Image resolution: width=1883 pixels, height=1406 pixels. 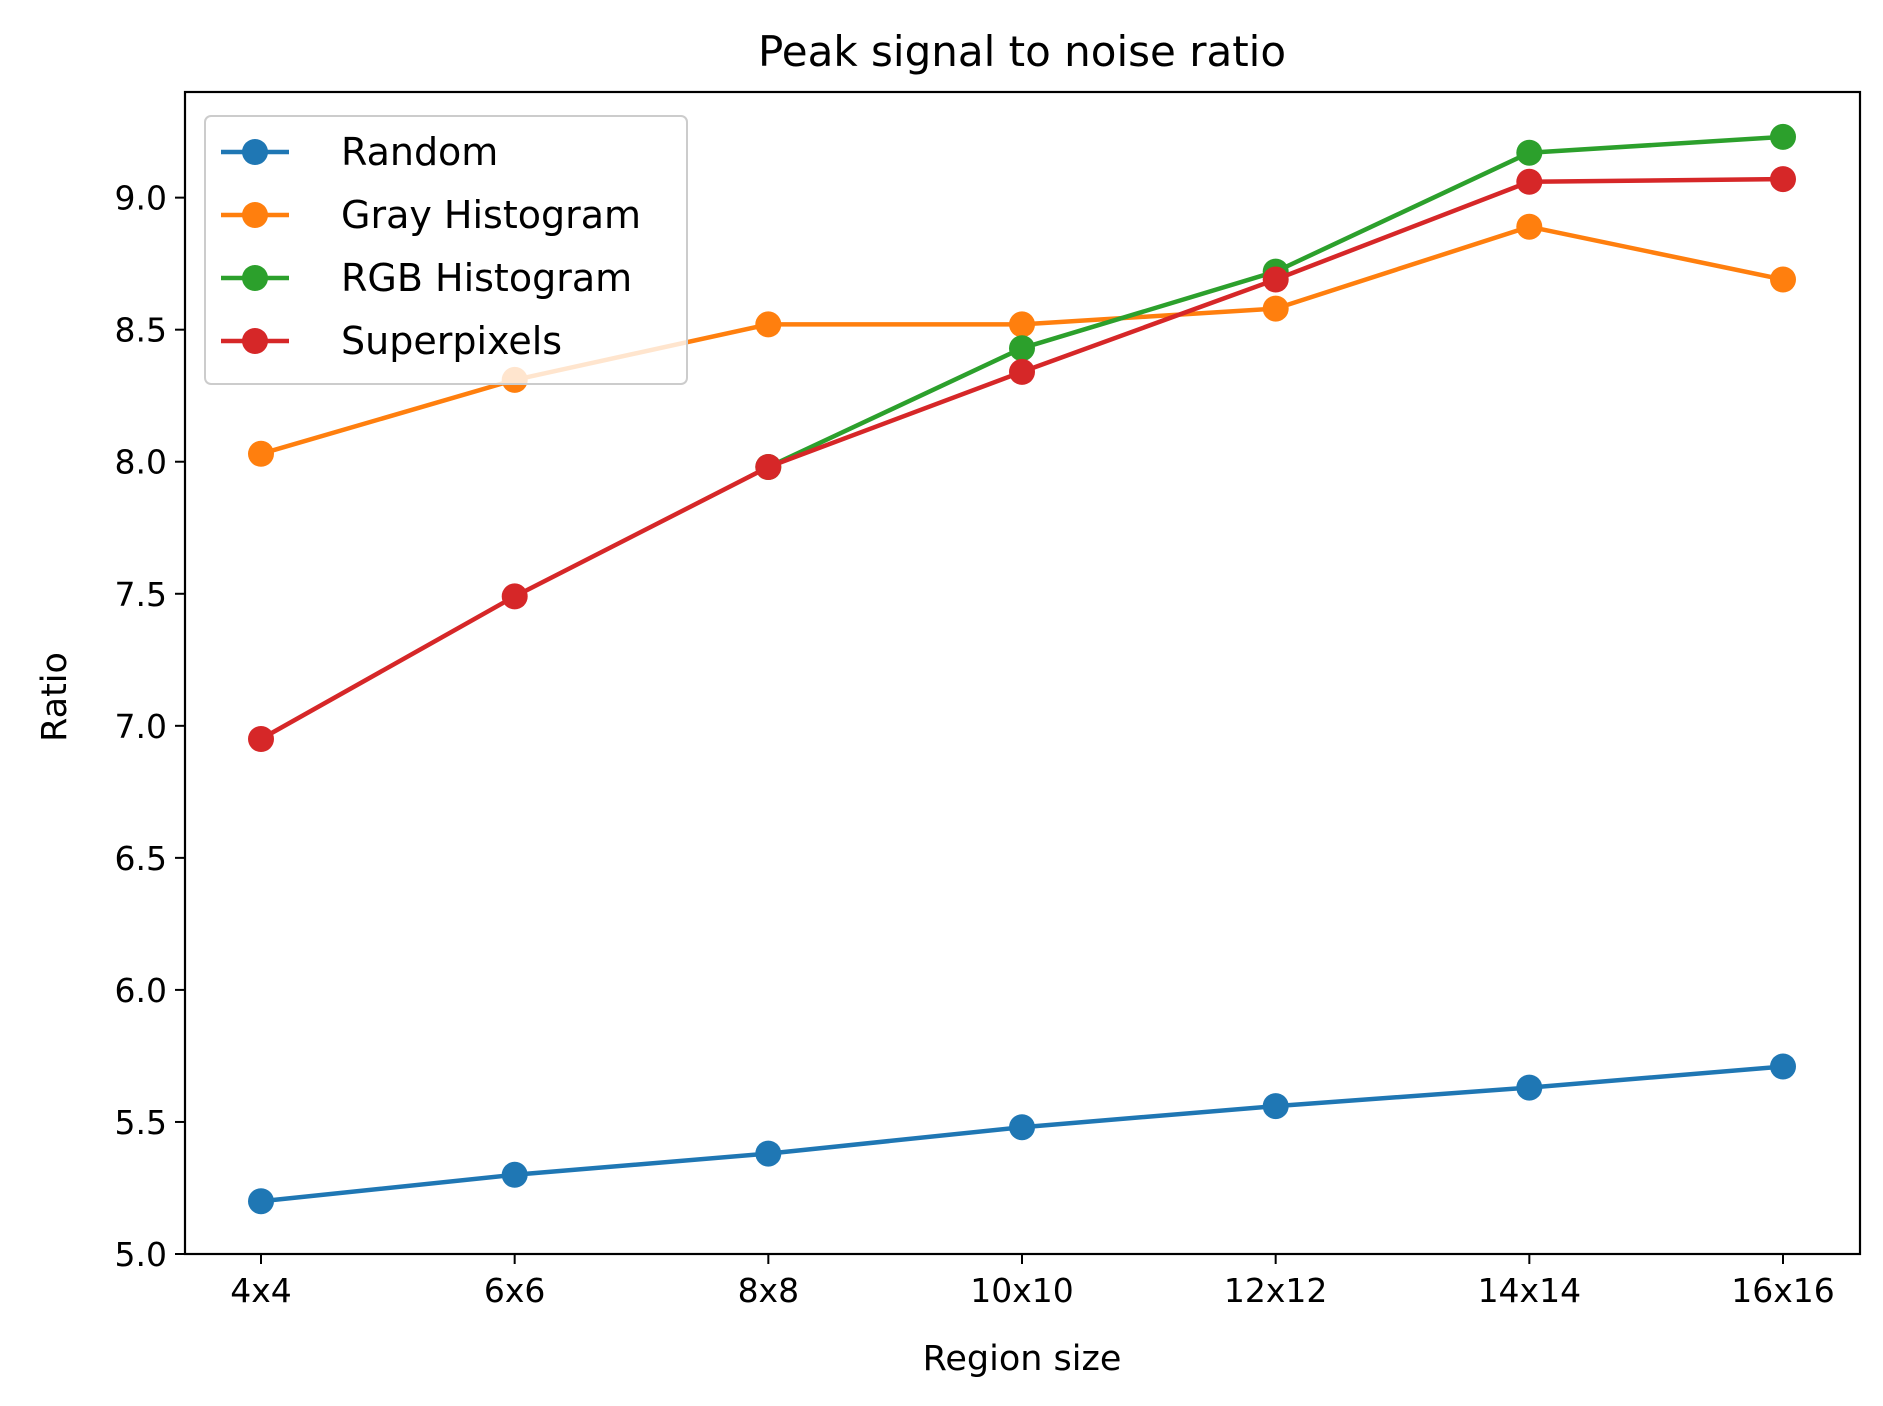 I want to click on y-tick-label: 7.5, so click(x=141, y=594).